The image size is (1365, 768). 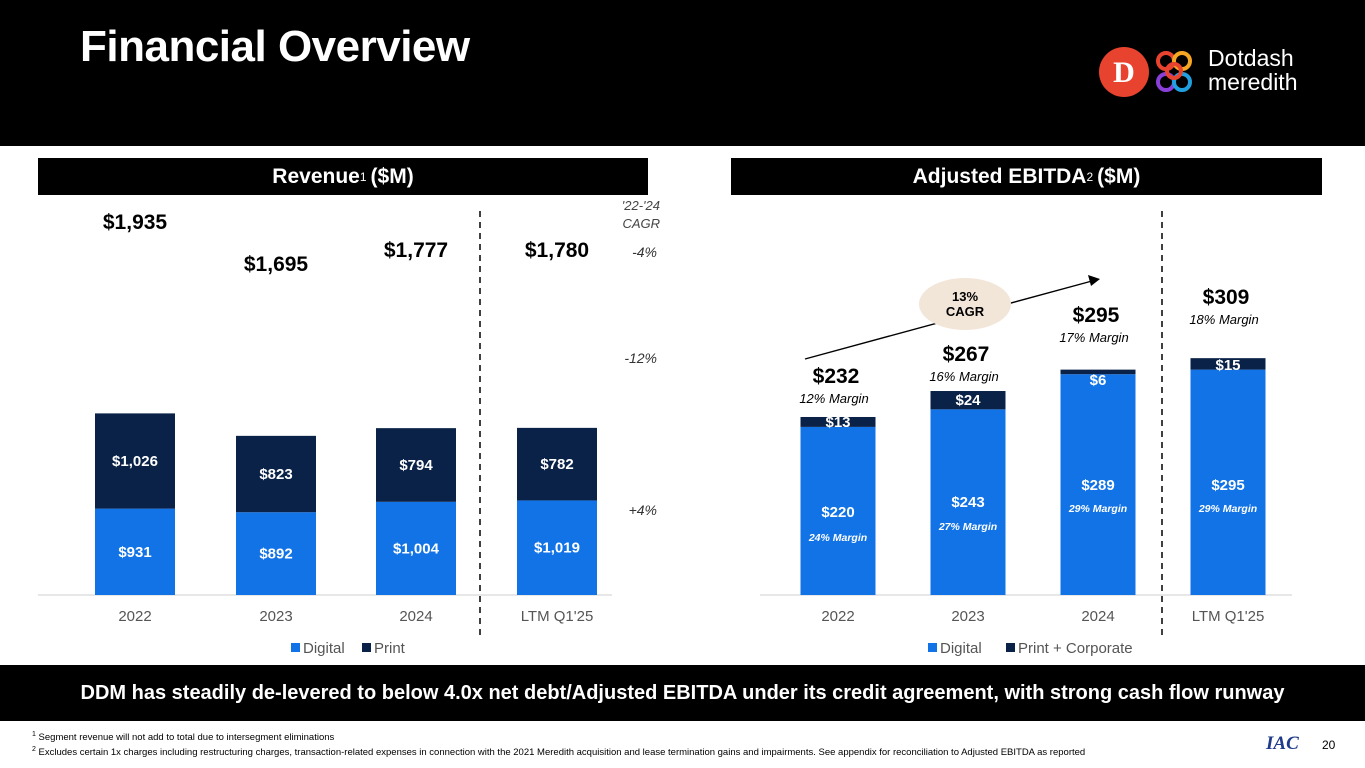 I want to click on ebitda-legend-print: Print + Corporate, so click(x=1075, y=648).